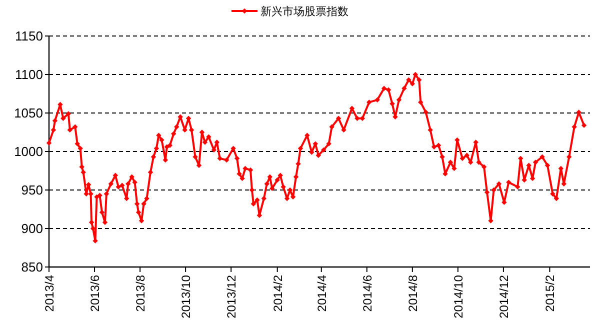 The height and width of the screenshot is (326, 593). I want to click on x-tick-label: 2013/8, so click(141, 293).